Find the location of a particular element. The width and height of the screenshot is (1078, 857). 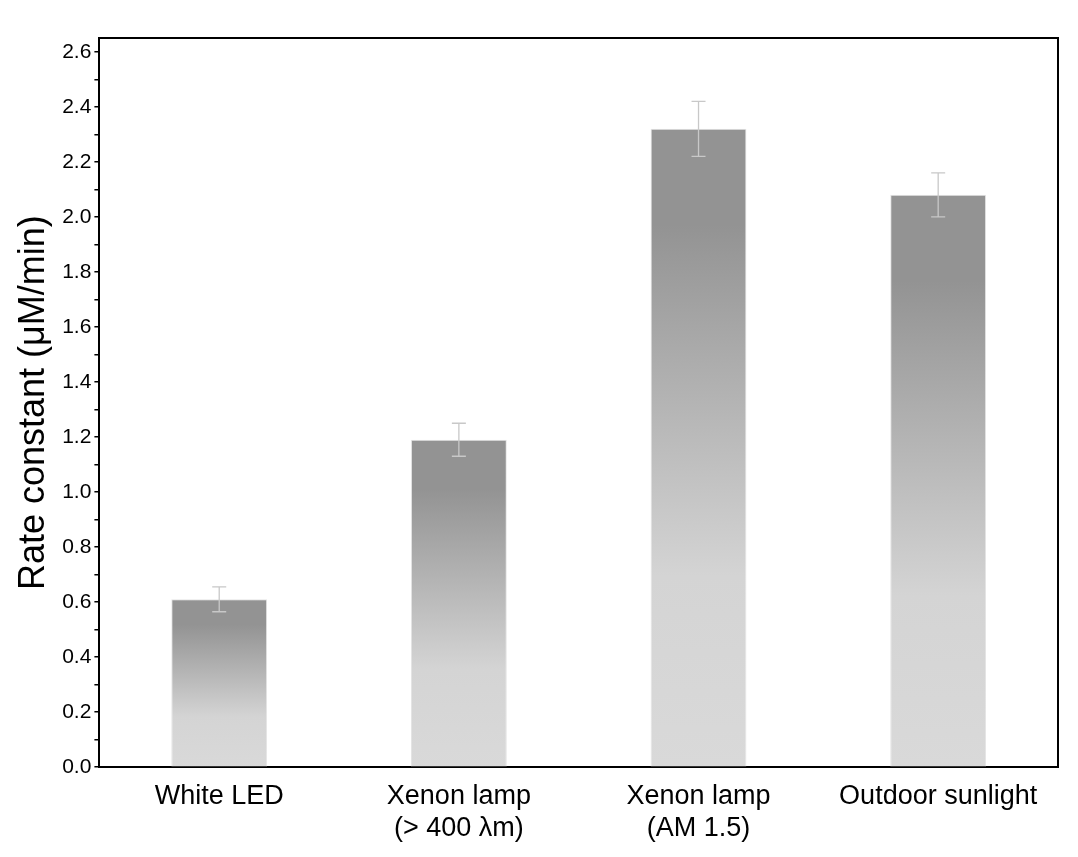

x-tick-label: Xenon lamp (> 400 λm) is located at coordinates (458, 811).